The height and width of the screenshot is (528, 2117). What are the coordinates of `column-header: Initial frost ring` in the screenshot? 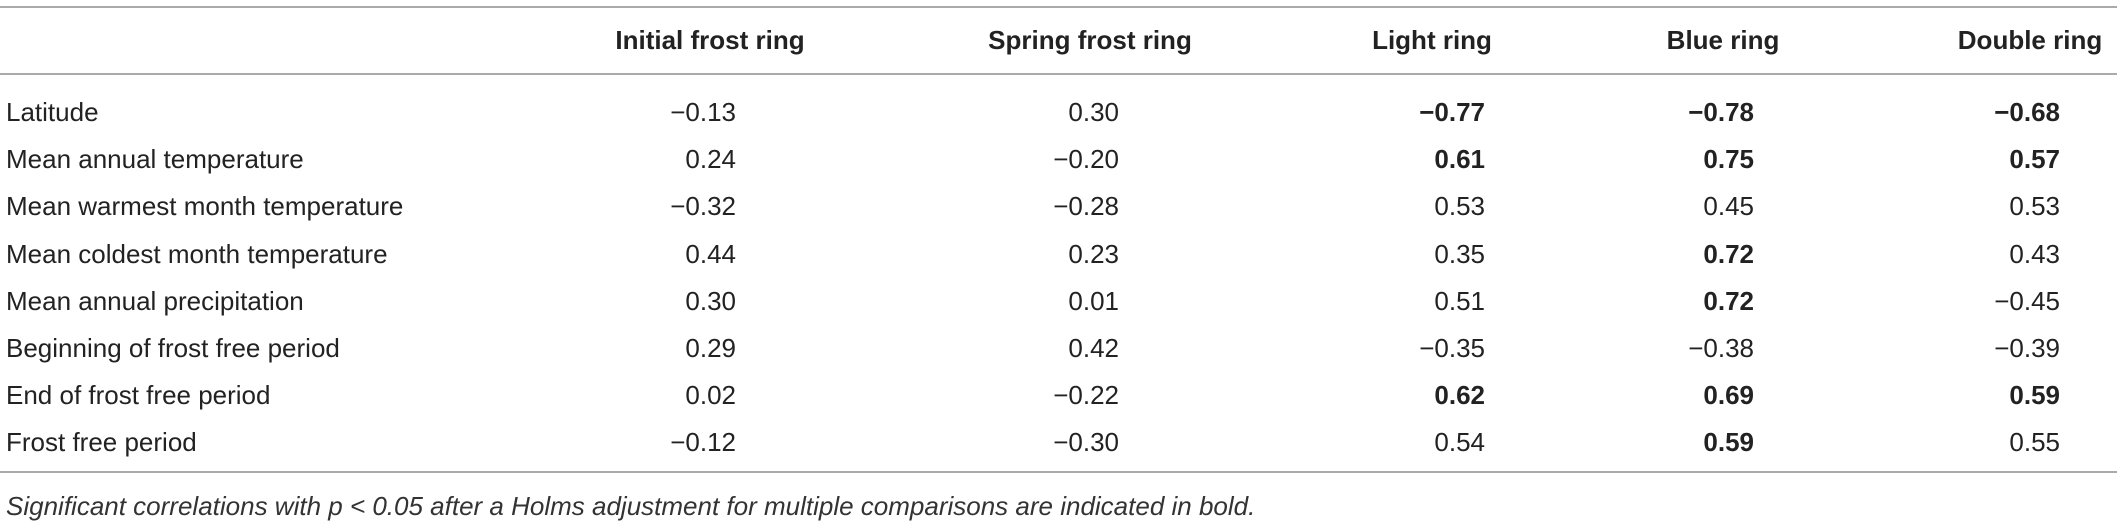 It's located at (710, 40).